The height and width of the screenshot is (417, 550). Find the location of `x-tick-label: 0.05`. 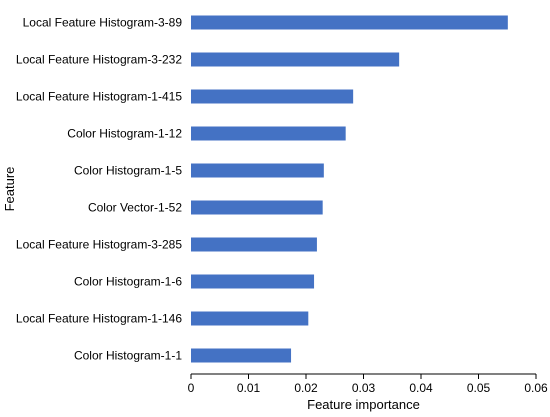

x-tick-label: 0.05 is located at coordinates (479, 388).